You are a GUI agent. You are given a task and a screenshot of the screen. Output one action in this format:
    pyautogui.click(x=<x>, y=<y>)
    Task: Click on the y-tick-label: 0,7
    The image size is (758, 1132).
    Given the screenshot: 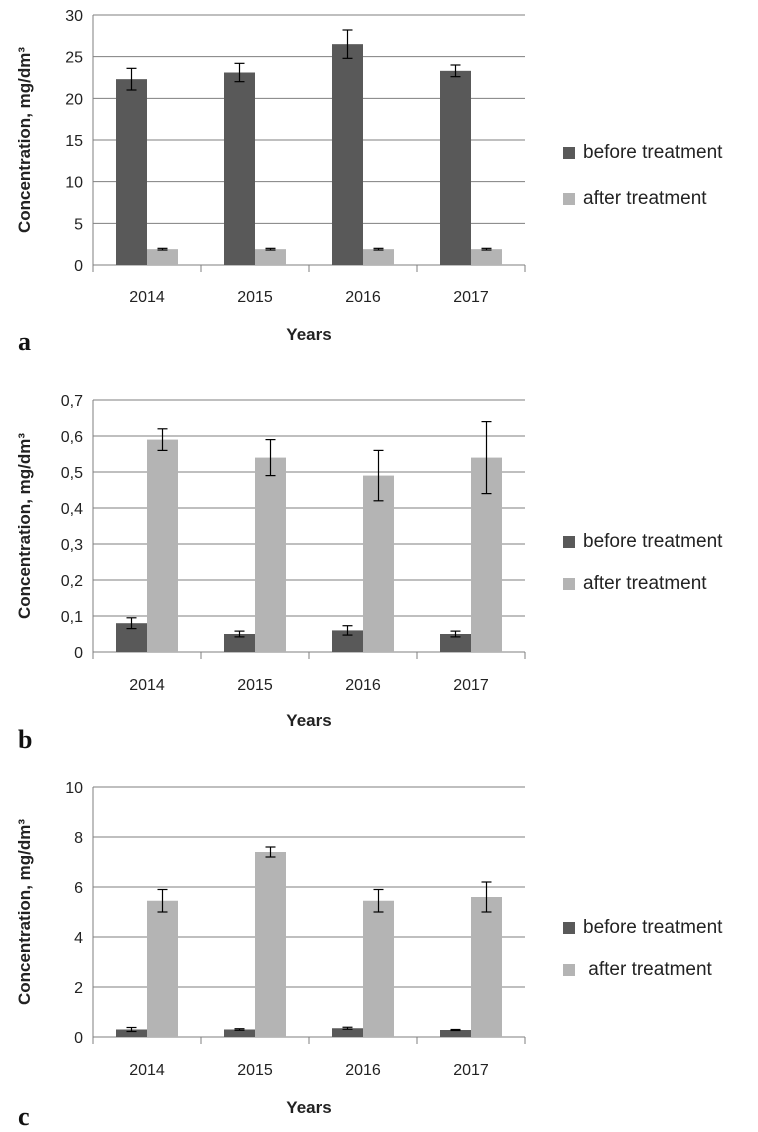 What is the action you would take?
    pyautogui.click(x=72, y=401)
    